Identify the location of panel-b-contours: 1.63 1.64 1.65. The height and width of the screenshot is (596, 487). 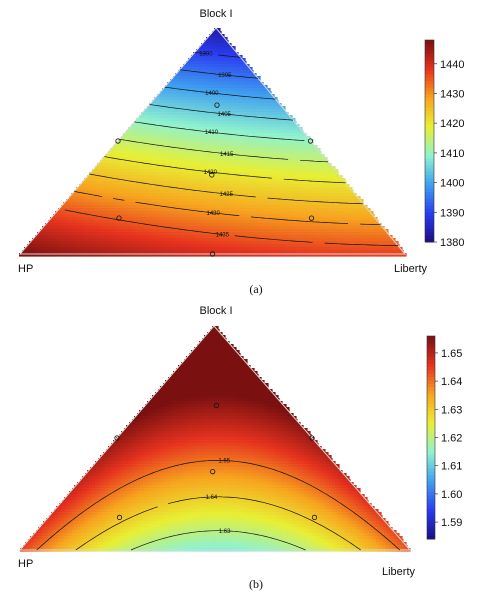
(218, 505).